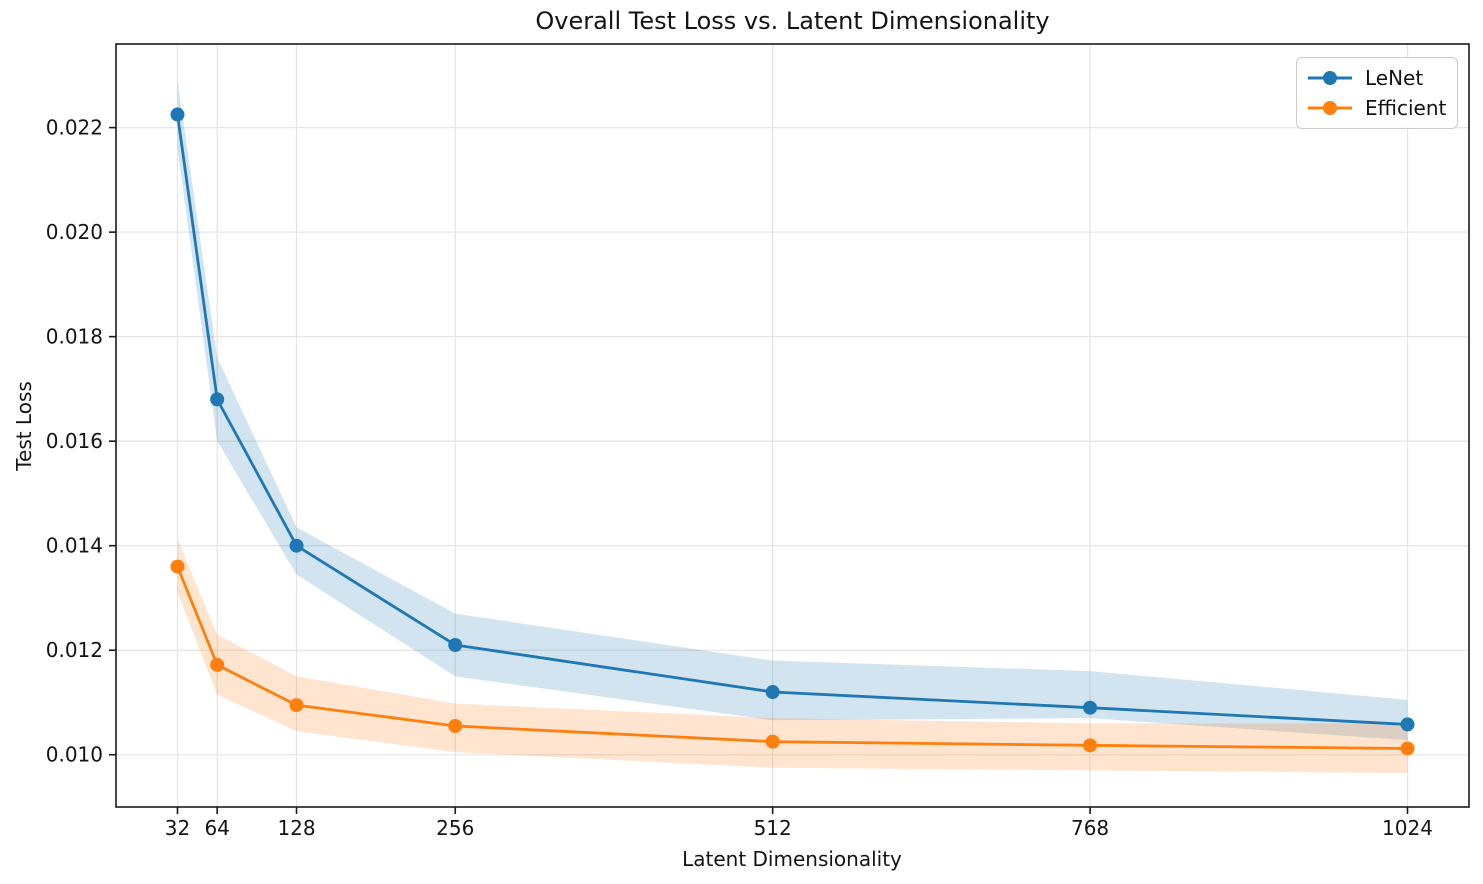 Image resolution: width=1483 pixels, height=884 pixels. Describe the element at coordinates (1407, 828) in the screenshot. I see `x-tick-label: 1024` at that location.